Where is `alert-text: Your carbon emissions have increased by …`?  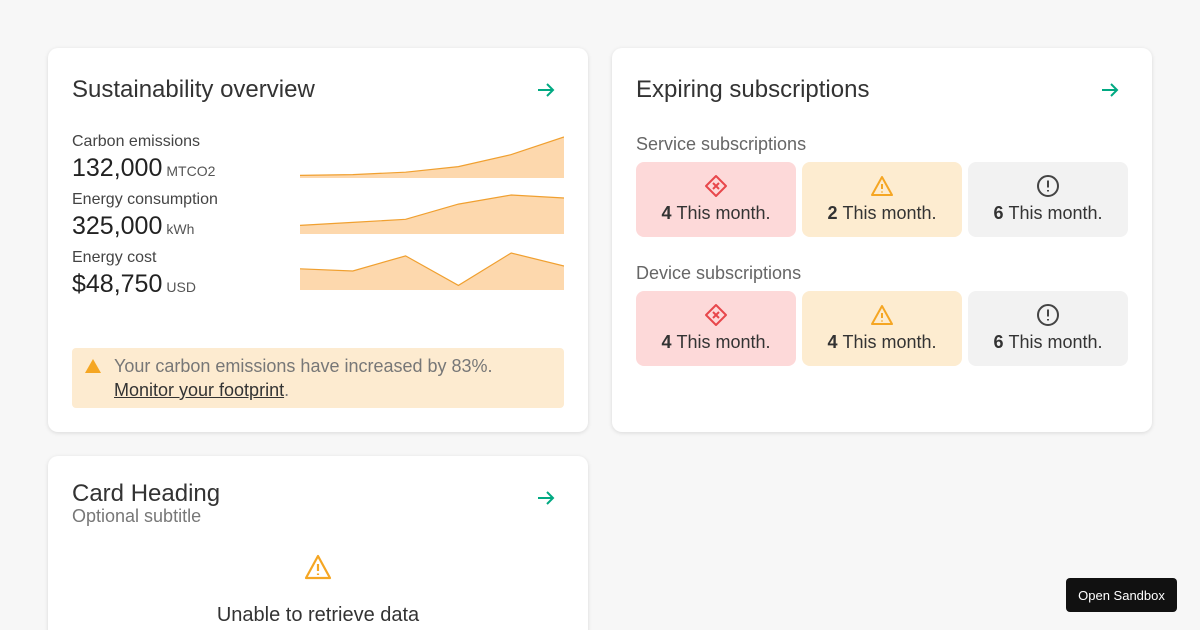 alert-text: Your carbon emissions have increased by … is located at coordinates (303, 366).